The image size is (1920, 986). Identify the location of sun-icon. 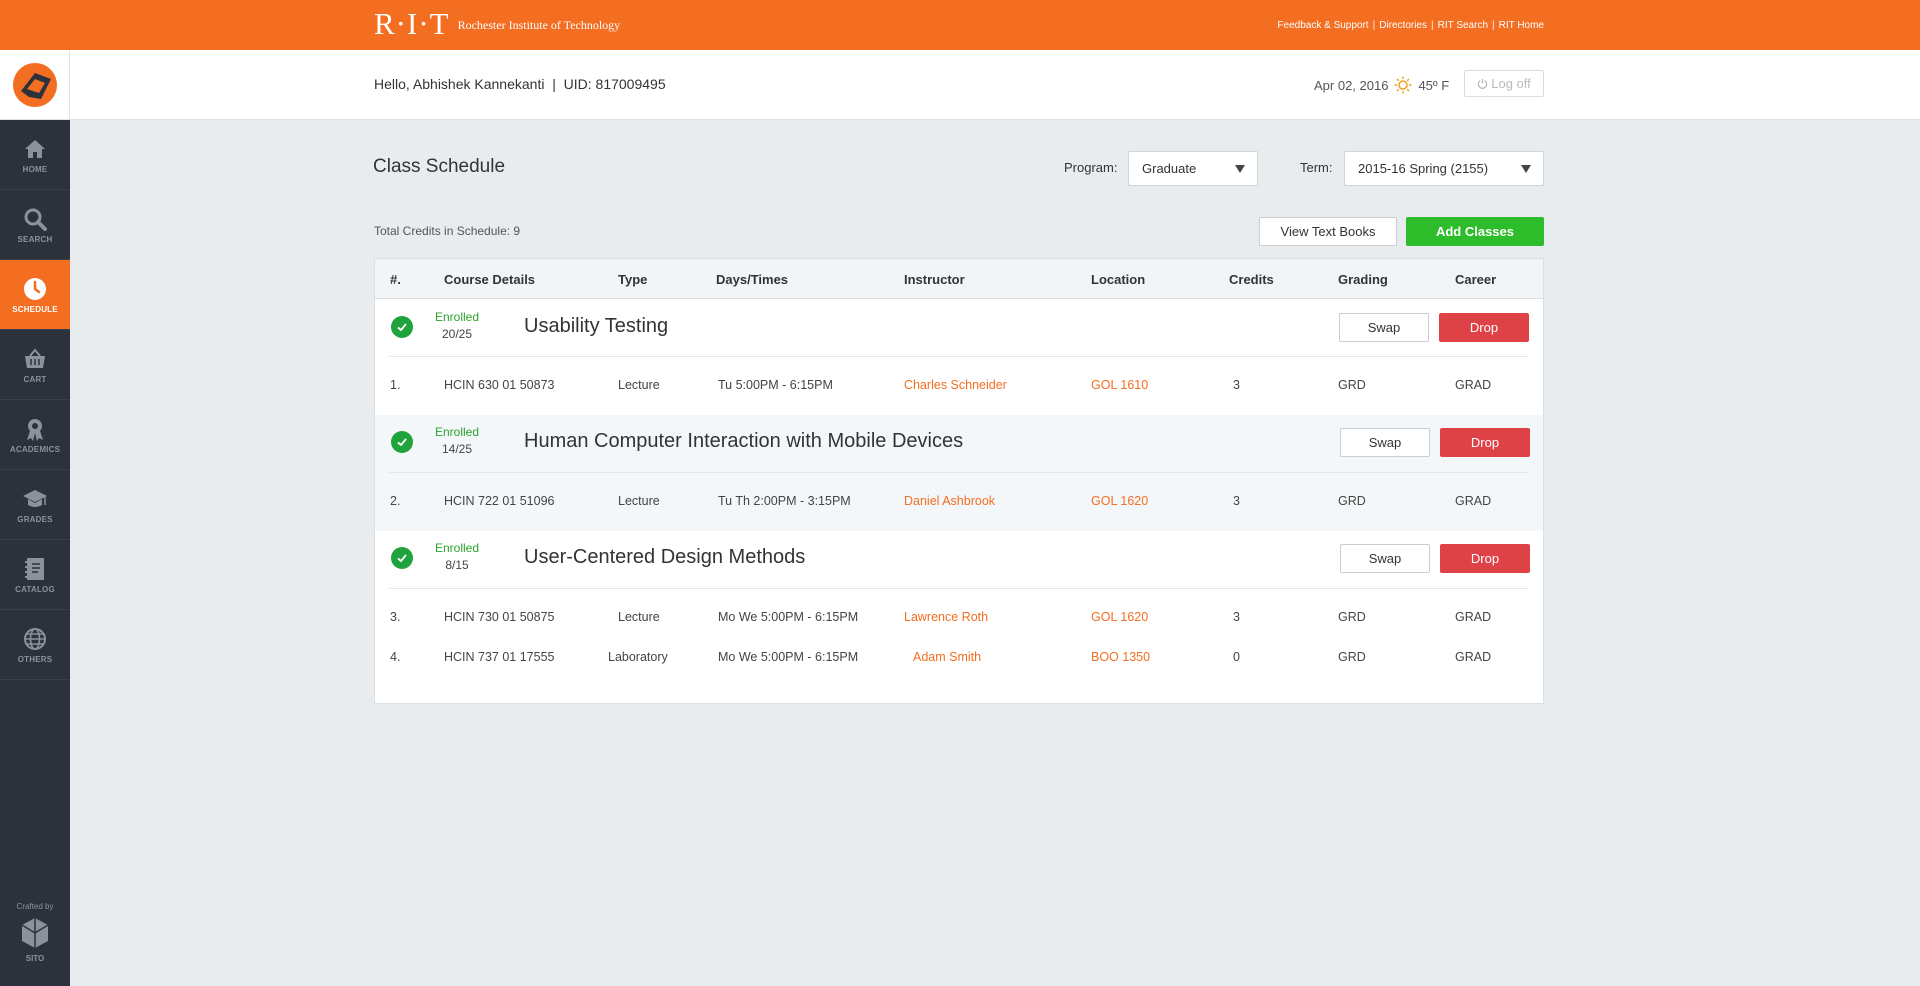
(1403, 85).